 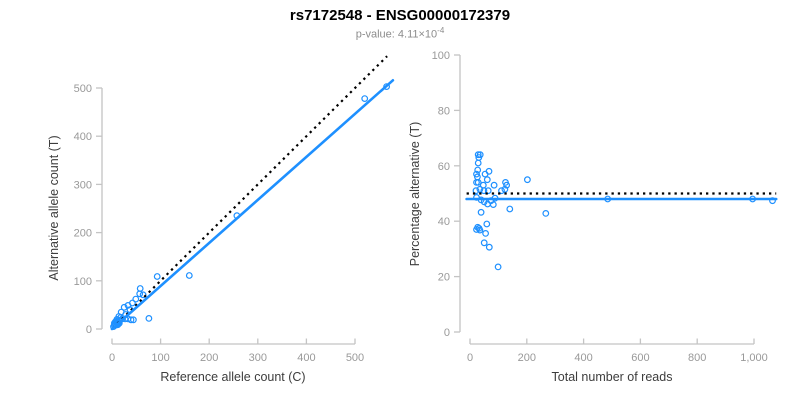 What do you see at coordinates (258, 358) in the screenshot?
I see `x-tick-label: 300` at bounding box center [258, 358].